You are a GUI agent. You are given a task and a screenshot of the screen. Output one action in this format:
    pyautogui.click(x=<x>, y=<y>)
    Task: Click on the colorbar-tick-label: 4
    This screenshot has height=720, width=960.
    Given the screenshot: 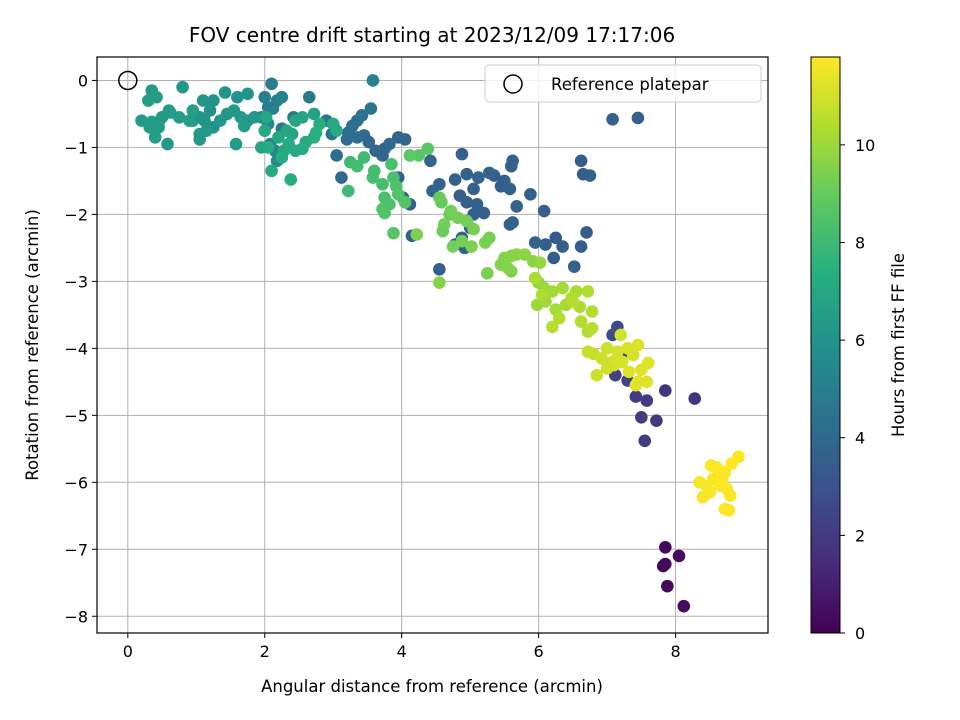 What is the action you would take?
    pyautogui.click(x=860, y=438)
    